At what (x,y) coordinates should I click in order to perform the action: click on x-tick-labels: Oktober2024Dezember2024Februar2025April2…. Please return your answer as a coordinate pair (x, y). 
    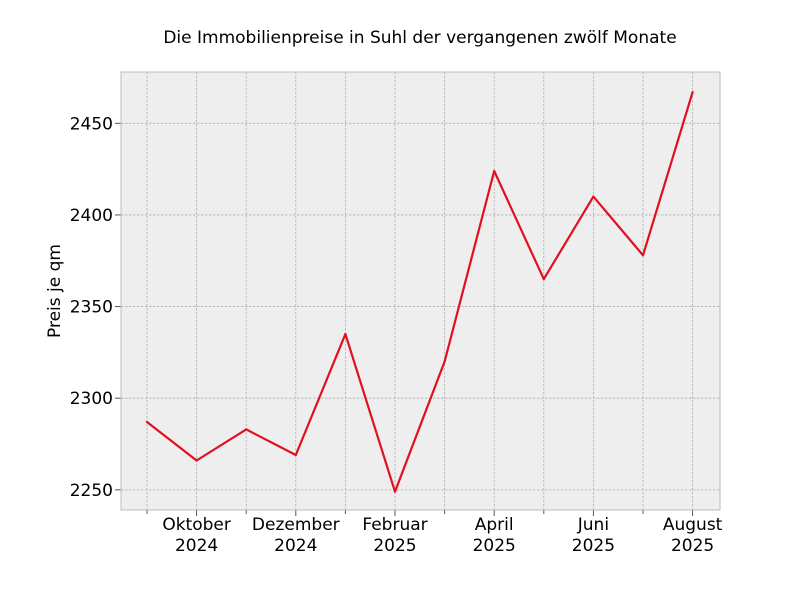
    Looking at the image, I should click on (442, 535).